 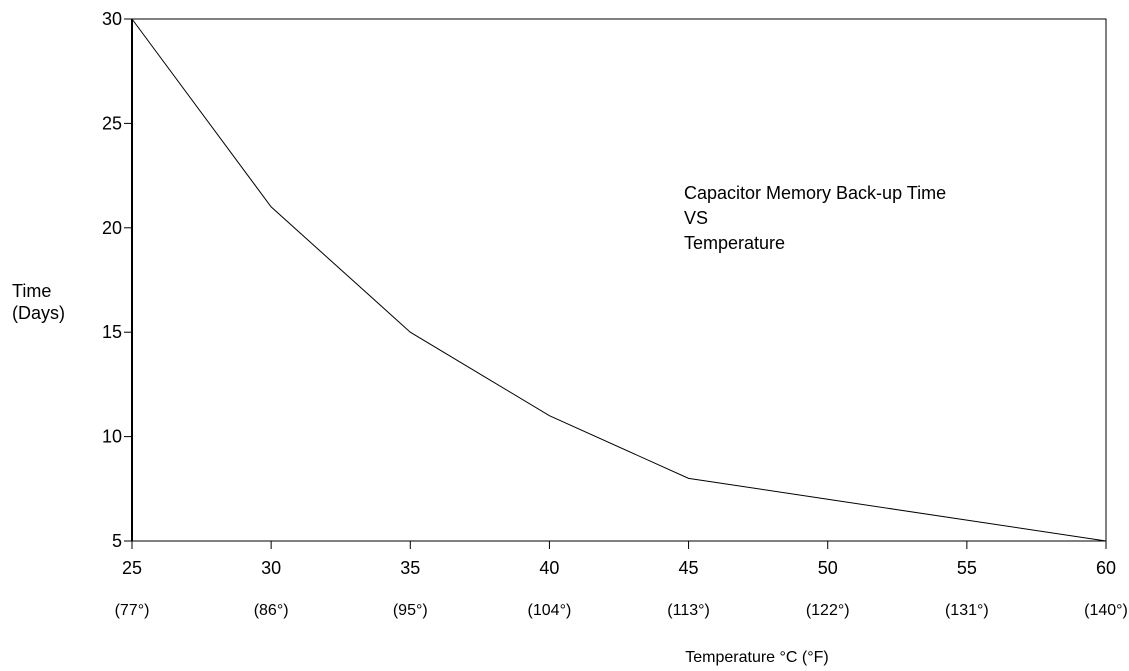 I want to click on x-secondary-tick-label: (86°), so click(x=271, y=610).